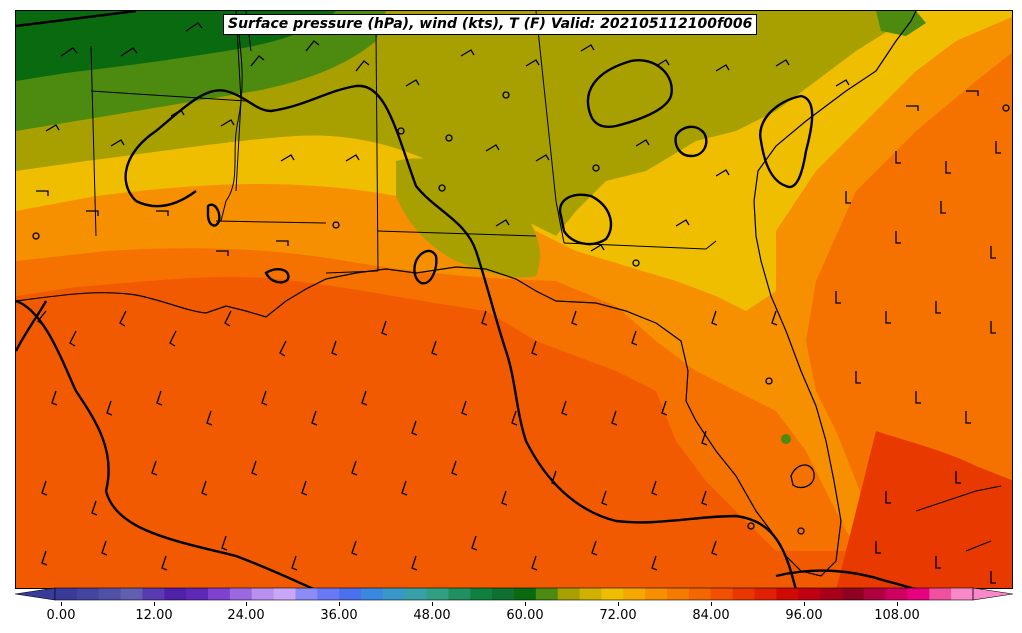 The width and height of the screenshot is (1022, 633). I want to click on colorbar-tick-84: 84.00, so click(711, 615).